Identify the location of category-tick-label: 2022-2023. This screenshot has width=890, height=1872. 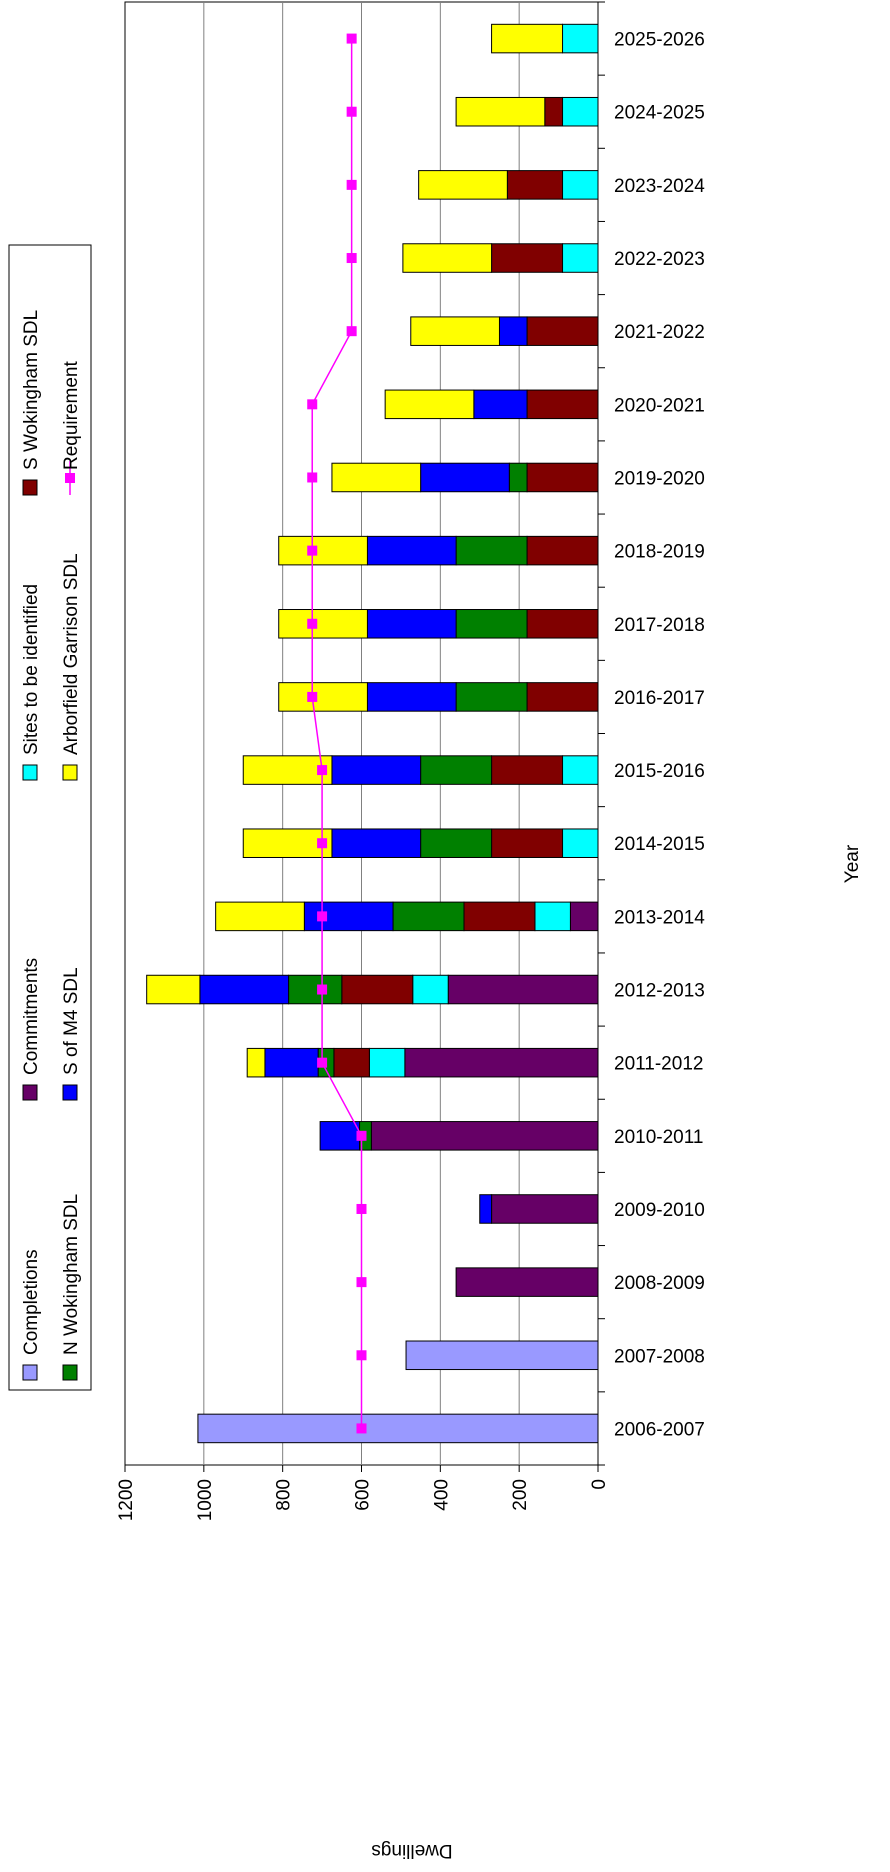
(659, 259).